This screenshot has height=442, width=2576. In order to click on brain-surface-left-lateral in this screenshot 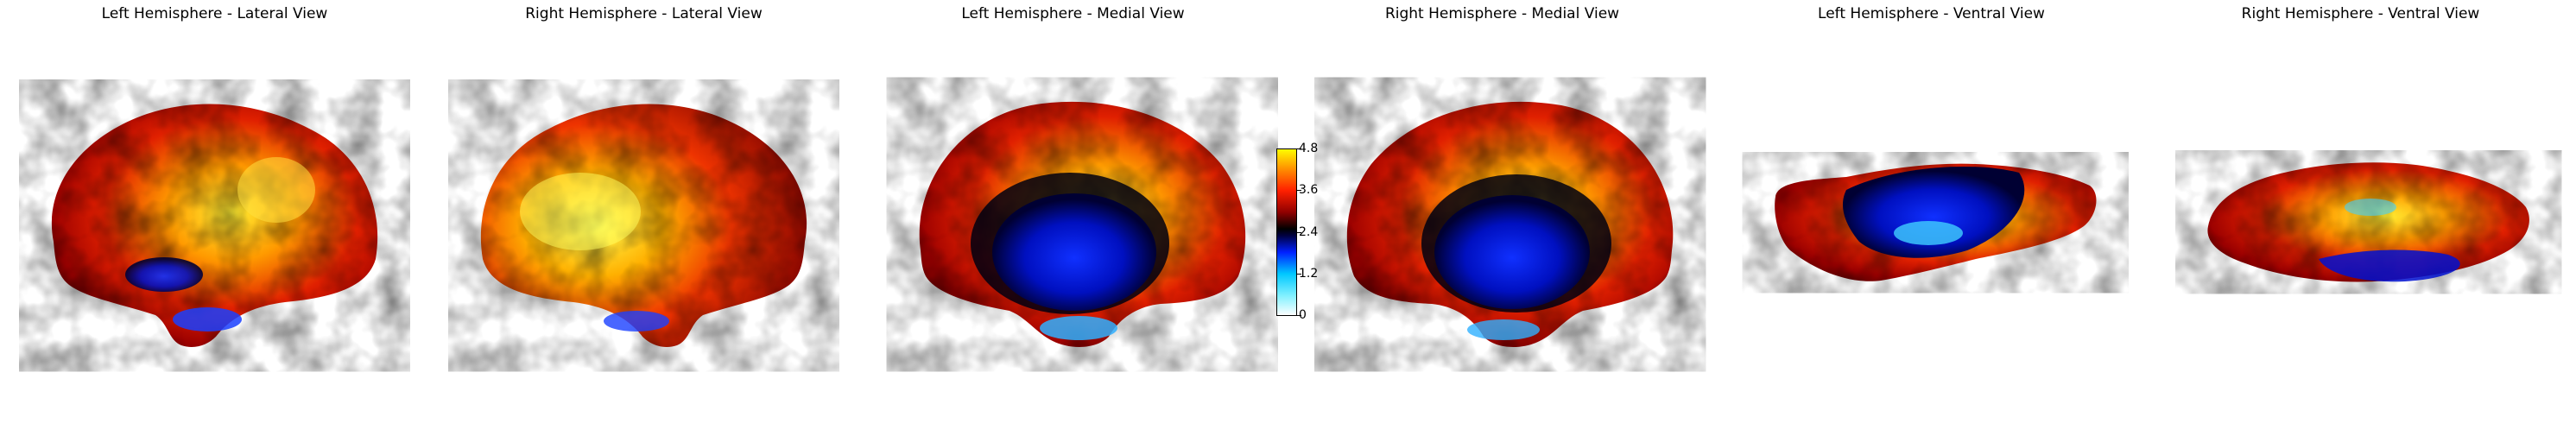, I will do `click(214, 226)`.